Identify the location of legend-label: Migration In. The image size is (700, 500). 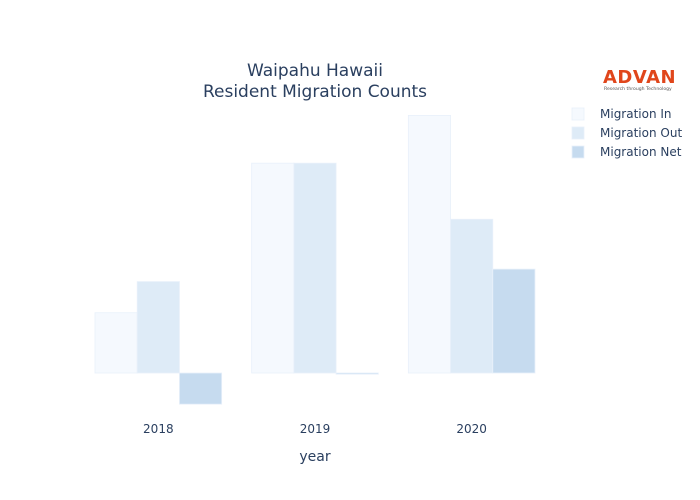
(636, 114).